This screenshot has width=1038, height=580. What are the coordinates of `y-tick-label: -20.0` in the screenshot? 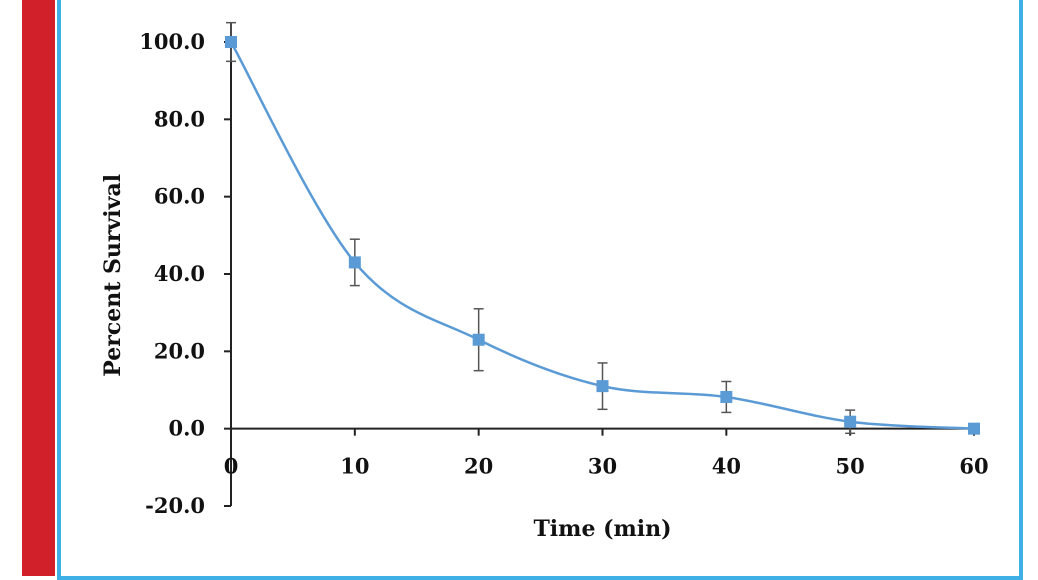 It's located at (175, 505).